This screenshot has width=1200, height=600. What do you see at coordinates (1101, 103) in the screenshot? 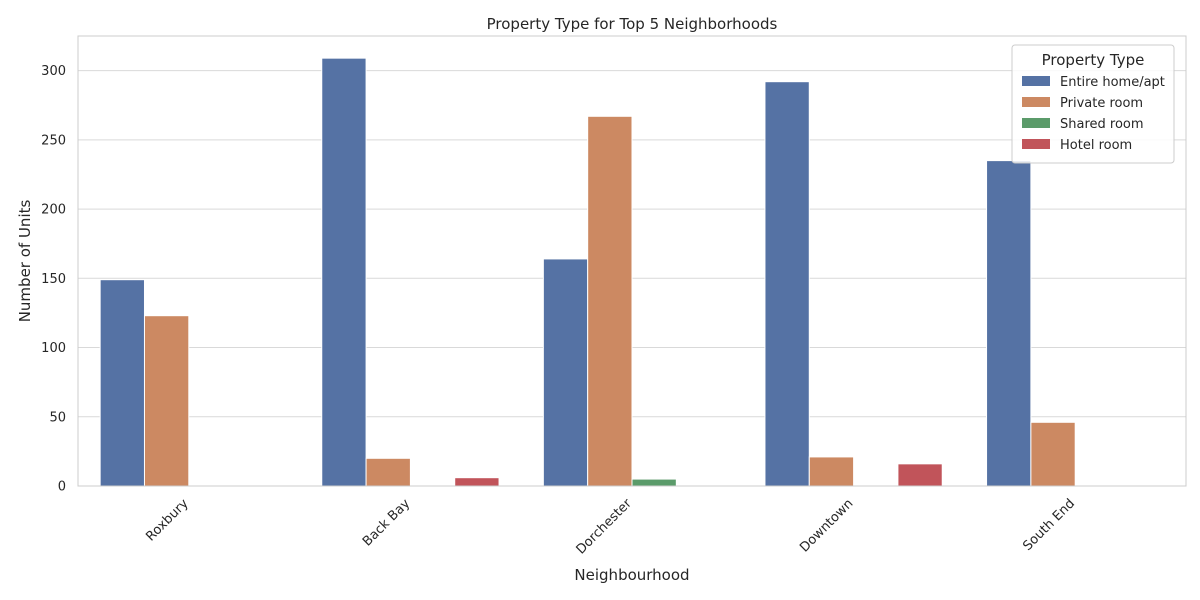
I see `legend-label: Private room` at bounding box center [1101, 103].